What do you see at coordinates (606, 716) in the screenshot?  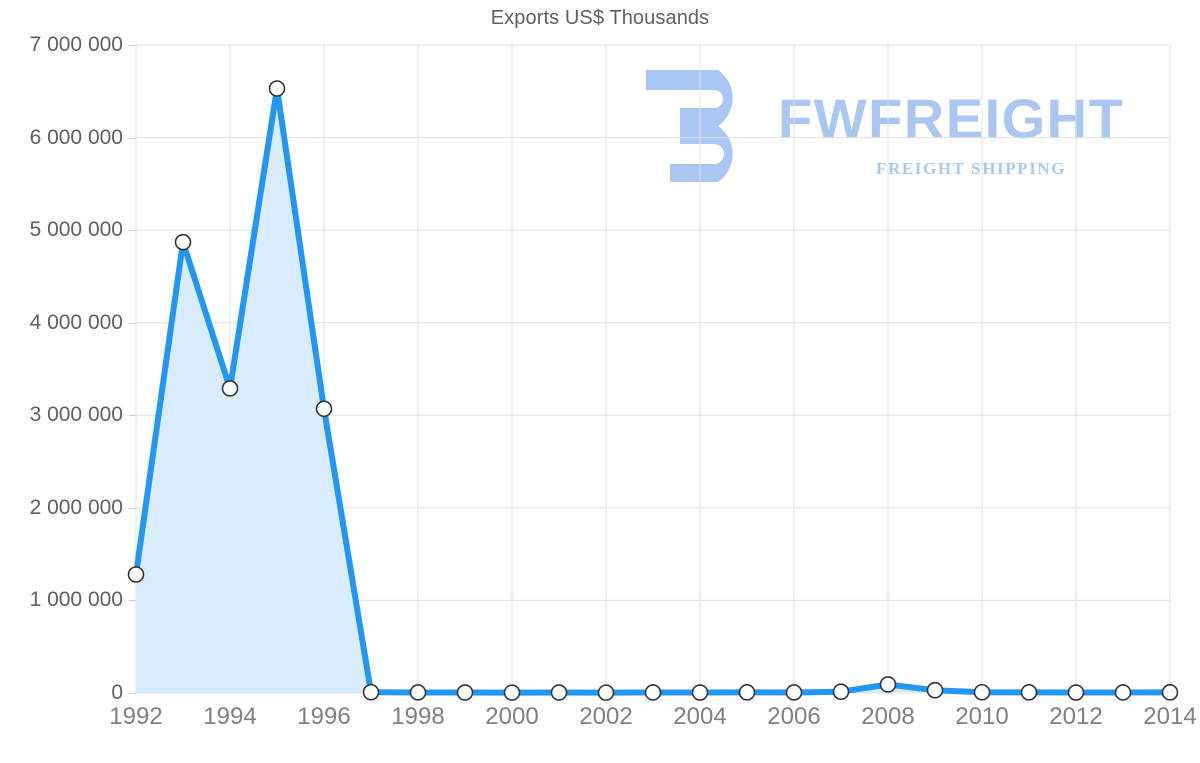 I see `x-axis-tick-label: 2002` at bounding box center [606, 716].